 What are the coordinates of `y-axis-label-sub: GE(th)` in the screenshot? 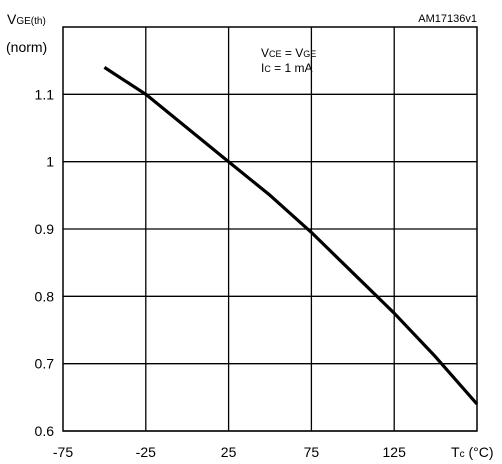 It's located at (30, 21).